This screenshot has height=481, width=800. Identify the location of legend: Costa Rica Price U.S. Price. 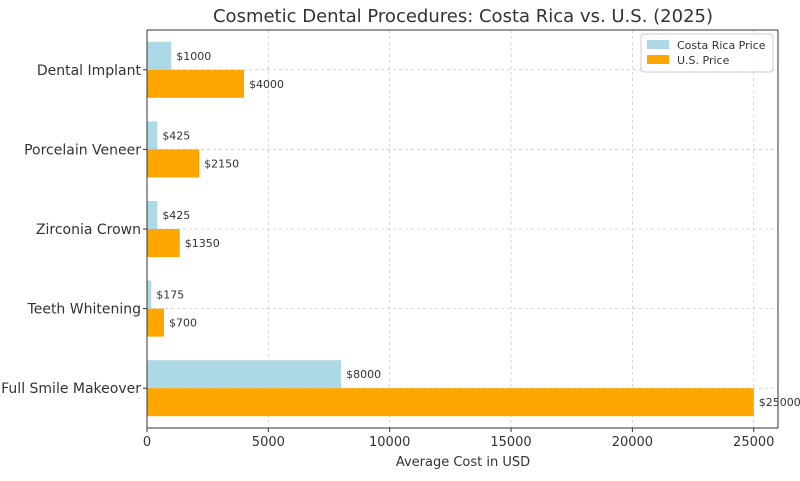
(707, 53).